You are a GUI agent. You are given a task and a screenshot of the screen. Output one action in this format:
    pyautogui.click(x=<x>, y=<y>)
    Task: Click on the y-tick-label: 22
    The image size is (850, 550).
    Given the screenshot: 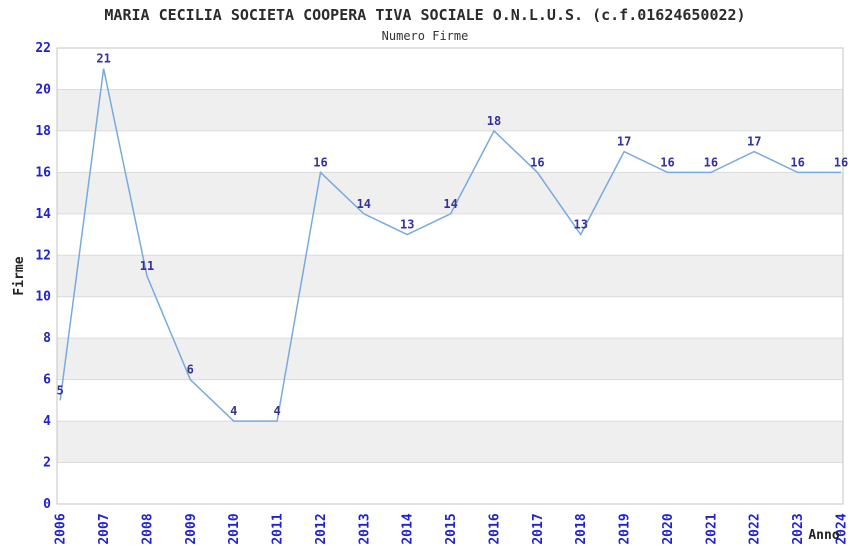 What is the action you would take?
    pyautogui.click(x=43, y=48)
    